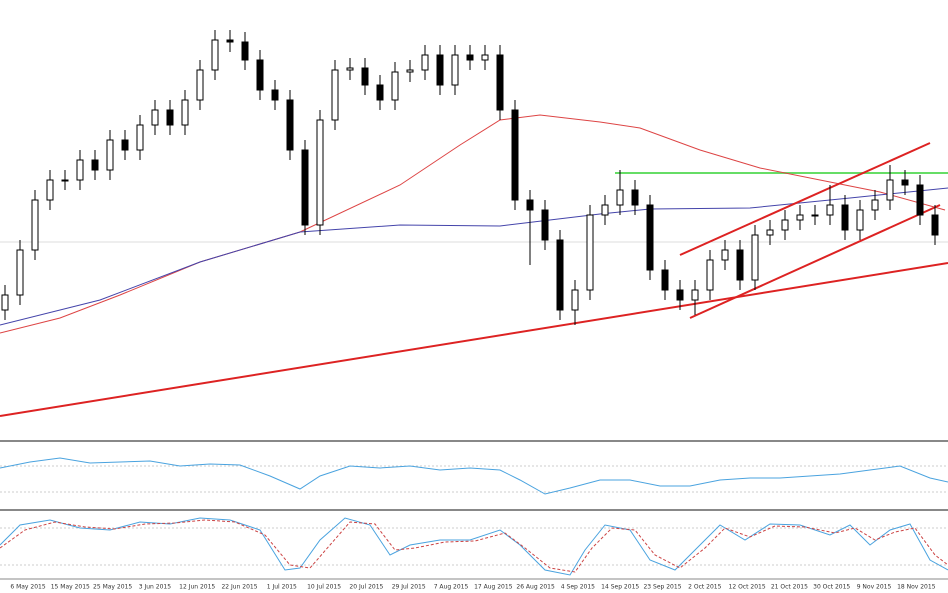 The height and width of the screenshot is (593, 948). Describe the element at coordinates (197, 587) in the screenshot. I see `x-tick-label: 12 Jun 2015` at that location.